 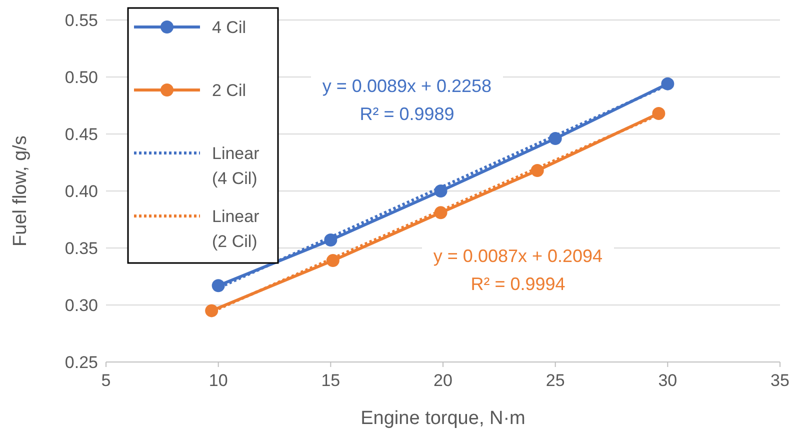 What do you see at coordinates (407, 114) in the screenshot?
I see `annotation: R² = 0.9989` at bounding box center [407, 114].